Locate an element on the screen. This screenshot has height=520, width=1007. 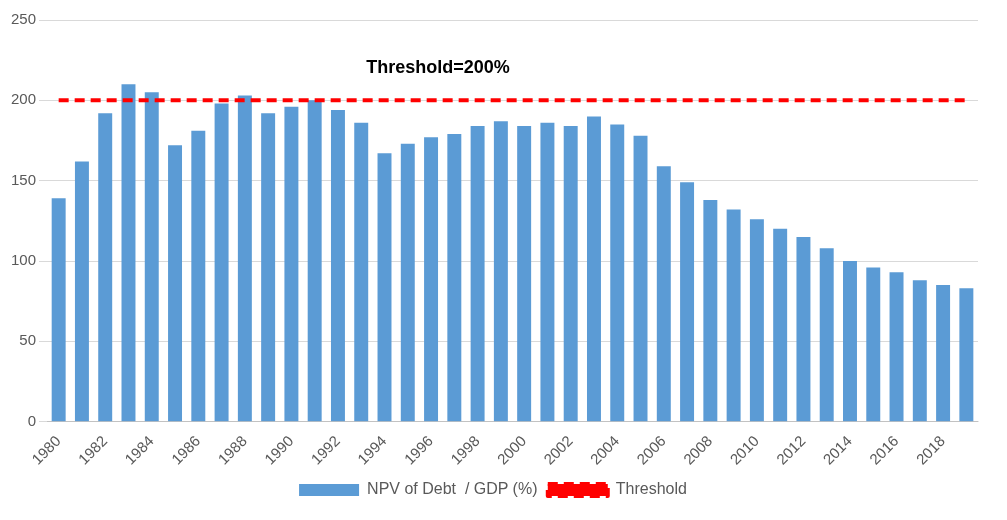
legend-label: Threshold is located at coordinates (651, 489).